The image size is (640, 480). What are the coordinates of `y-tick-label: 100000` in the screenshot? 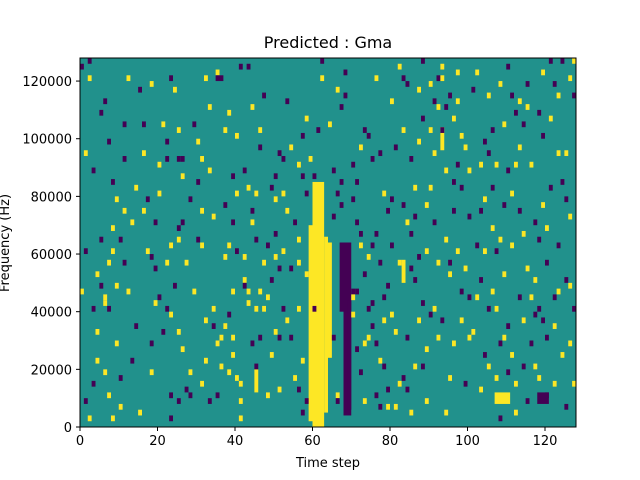 It's located at (47, 140).